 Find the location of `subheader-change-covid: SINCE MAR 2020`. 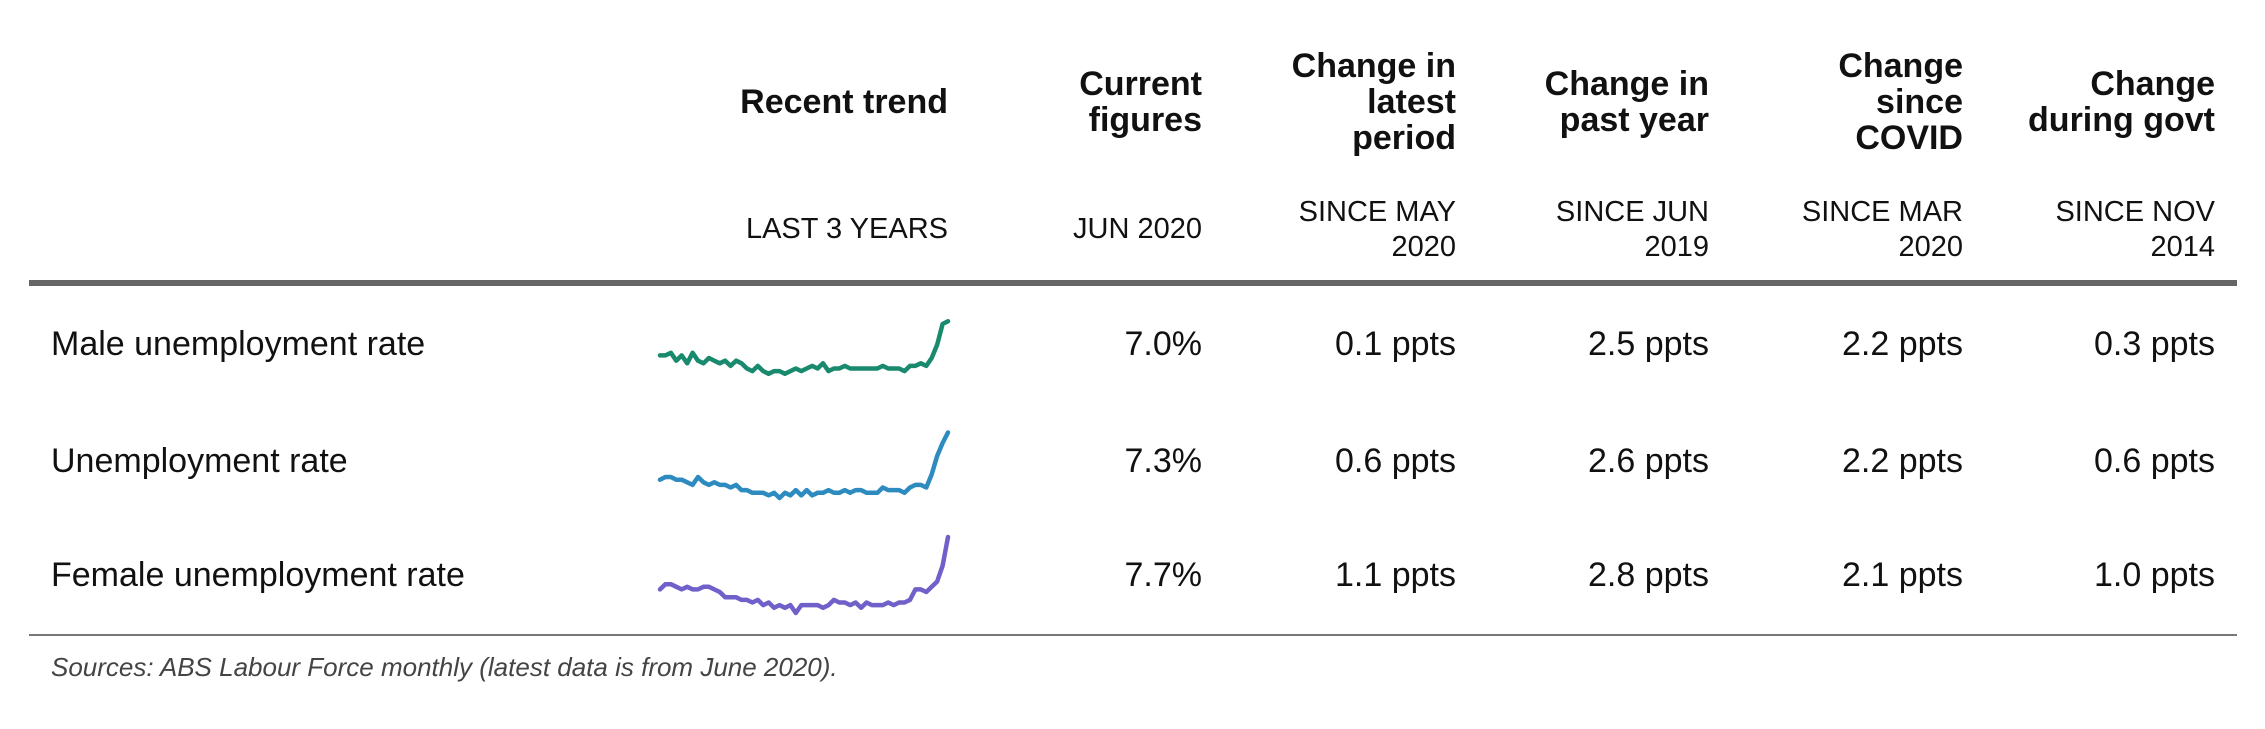

subheader-change-covid: SINCE MAR 2020 is located at coordinates (1882, 229).